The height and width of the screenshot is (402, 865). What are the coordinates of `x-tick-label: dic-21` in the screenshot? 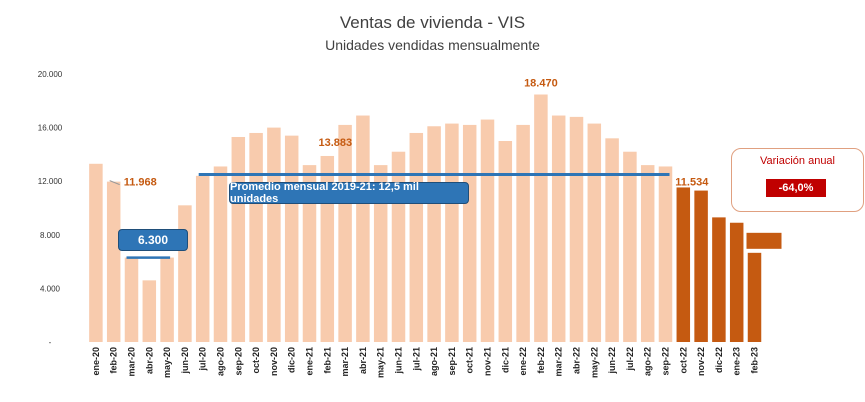 It's located at (505, 360).